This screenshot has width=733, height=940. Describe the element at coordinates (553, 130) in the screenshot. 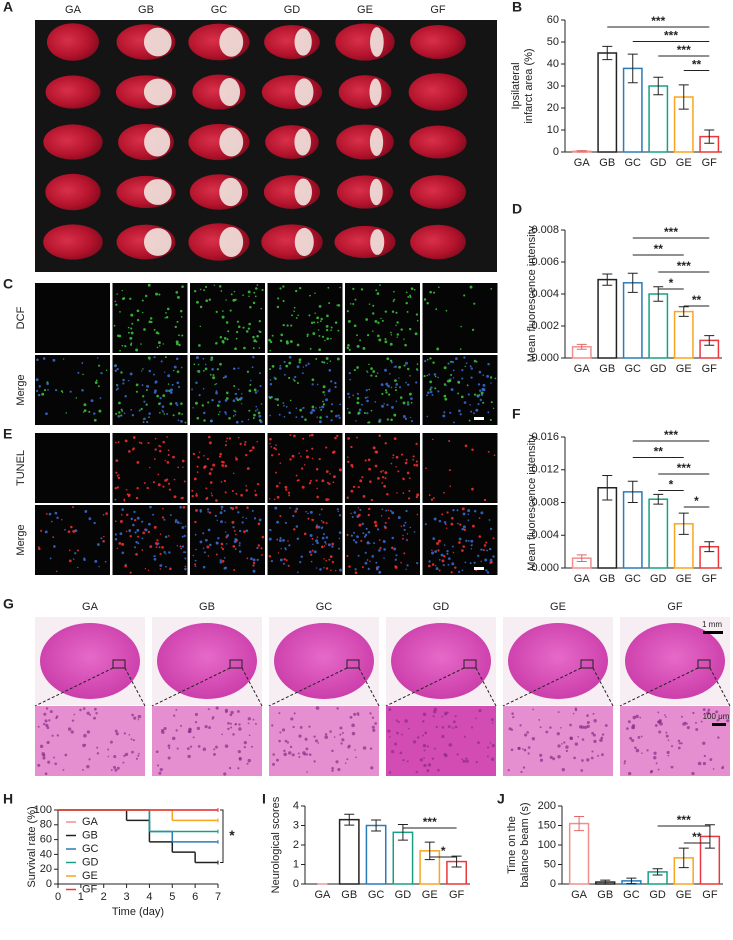

I see `y-tick-label: 10` at that location.